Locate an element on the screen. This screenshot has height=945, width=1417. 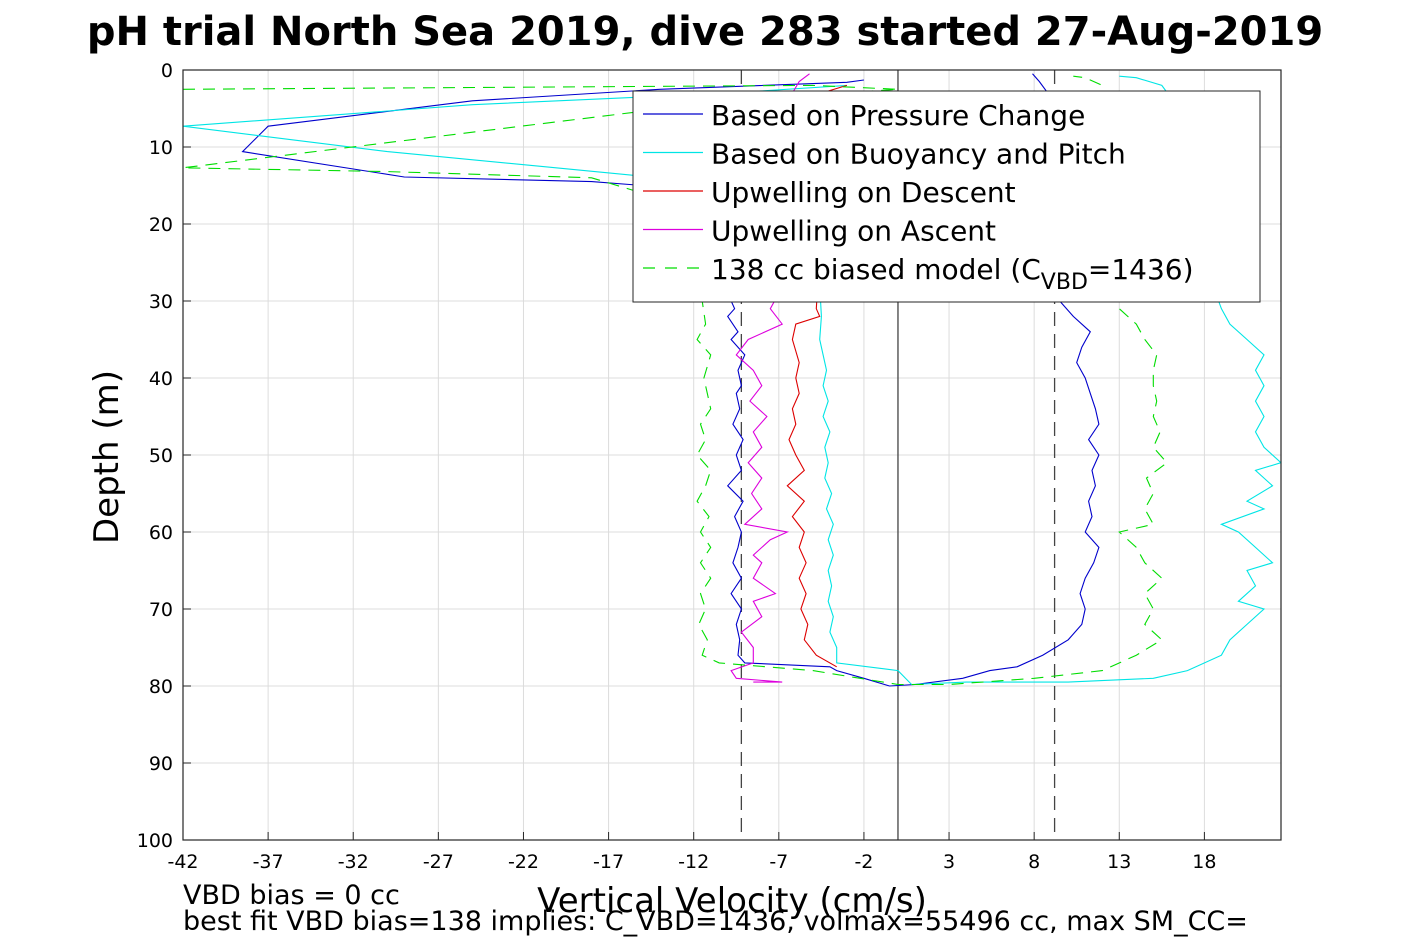
x-axis-label: Vertical Velocity (cm/s) is located at coordinates (732, 901).